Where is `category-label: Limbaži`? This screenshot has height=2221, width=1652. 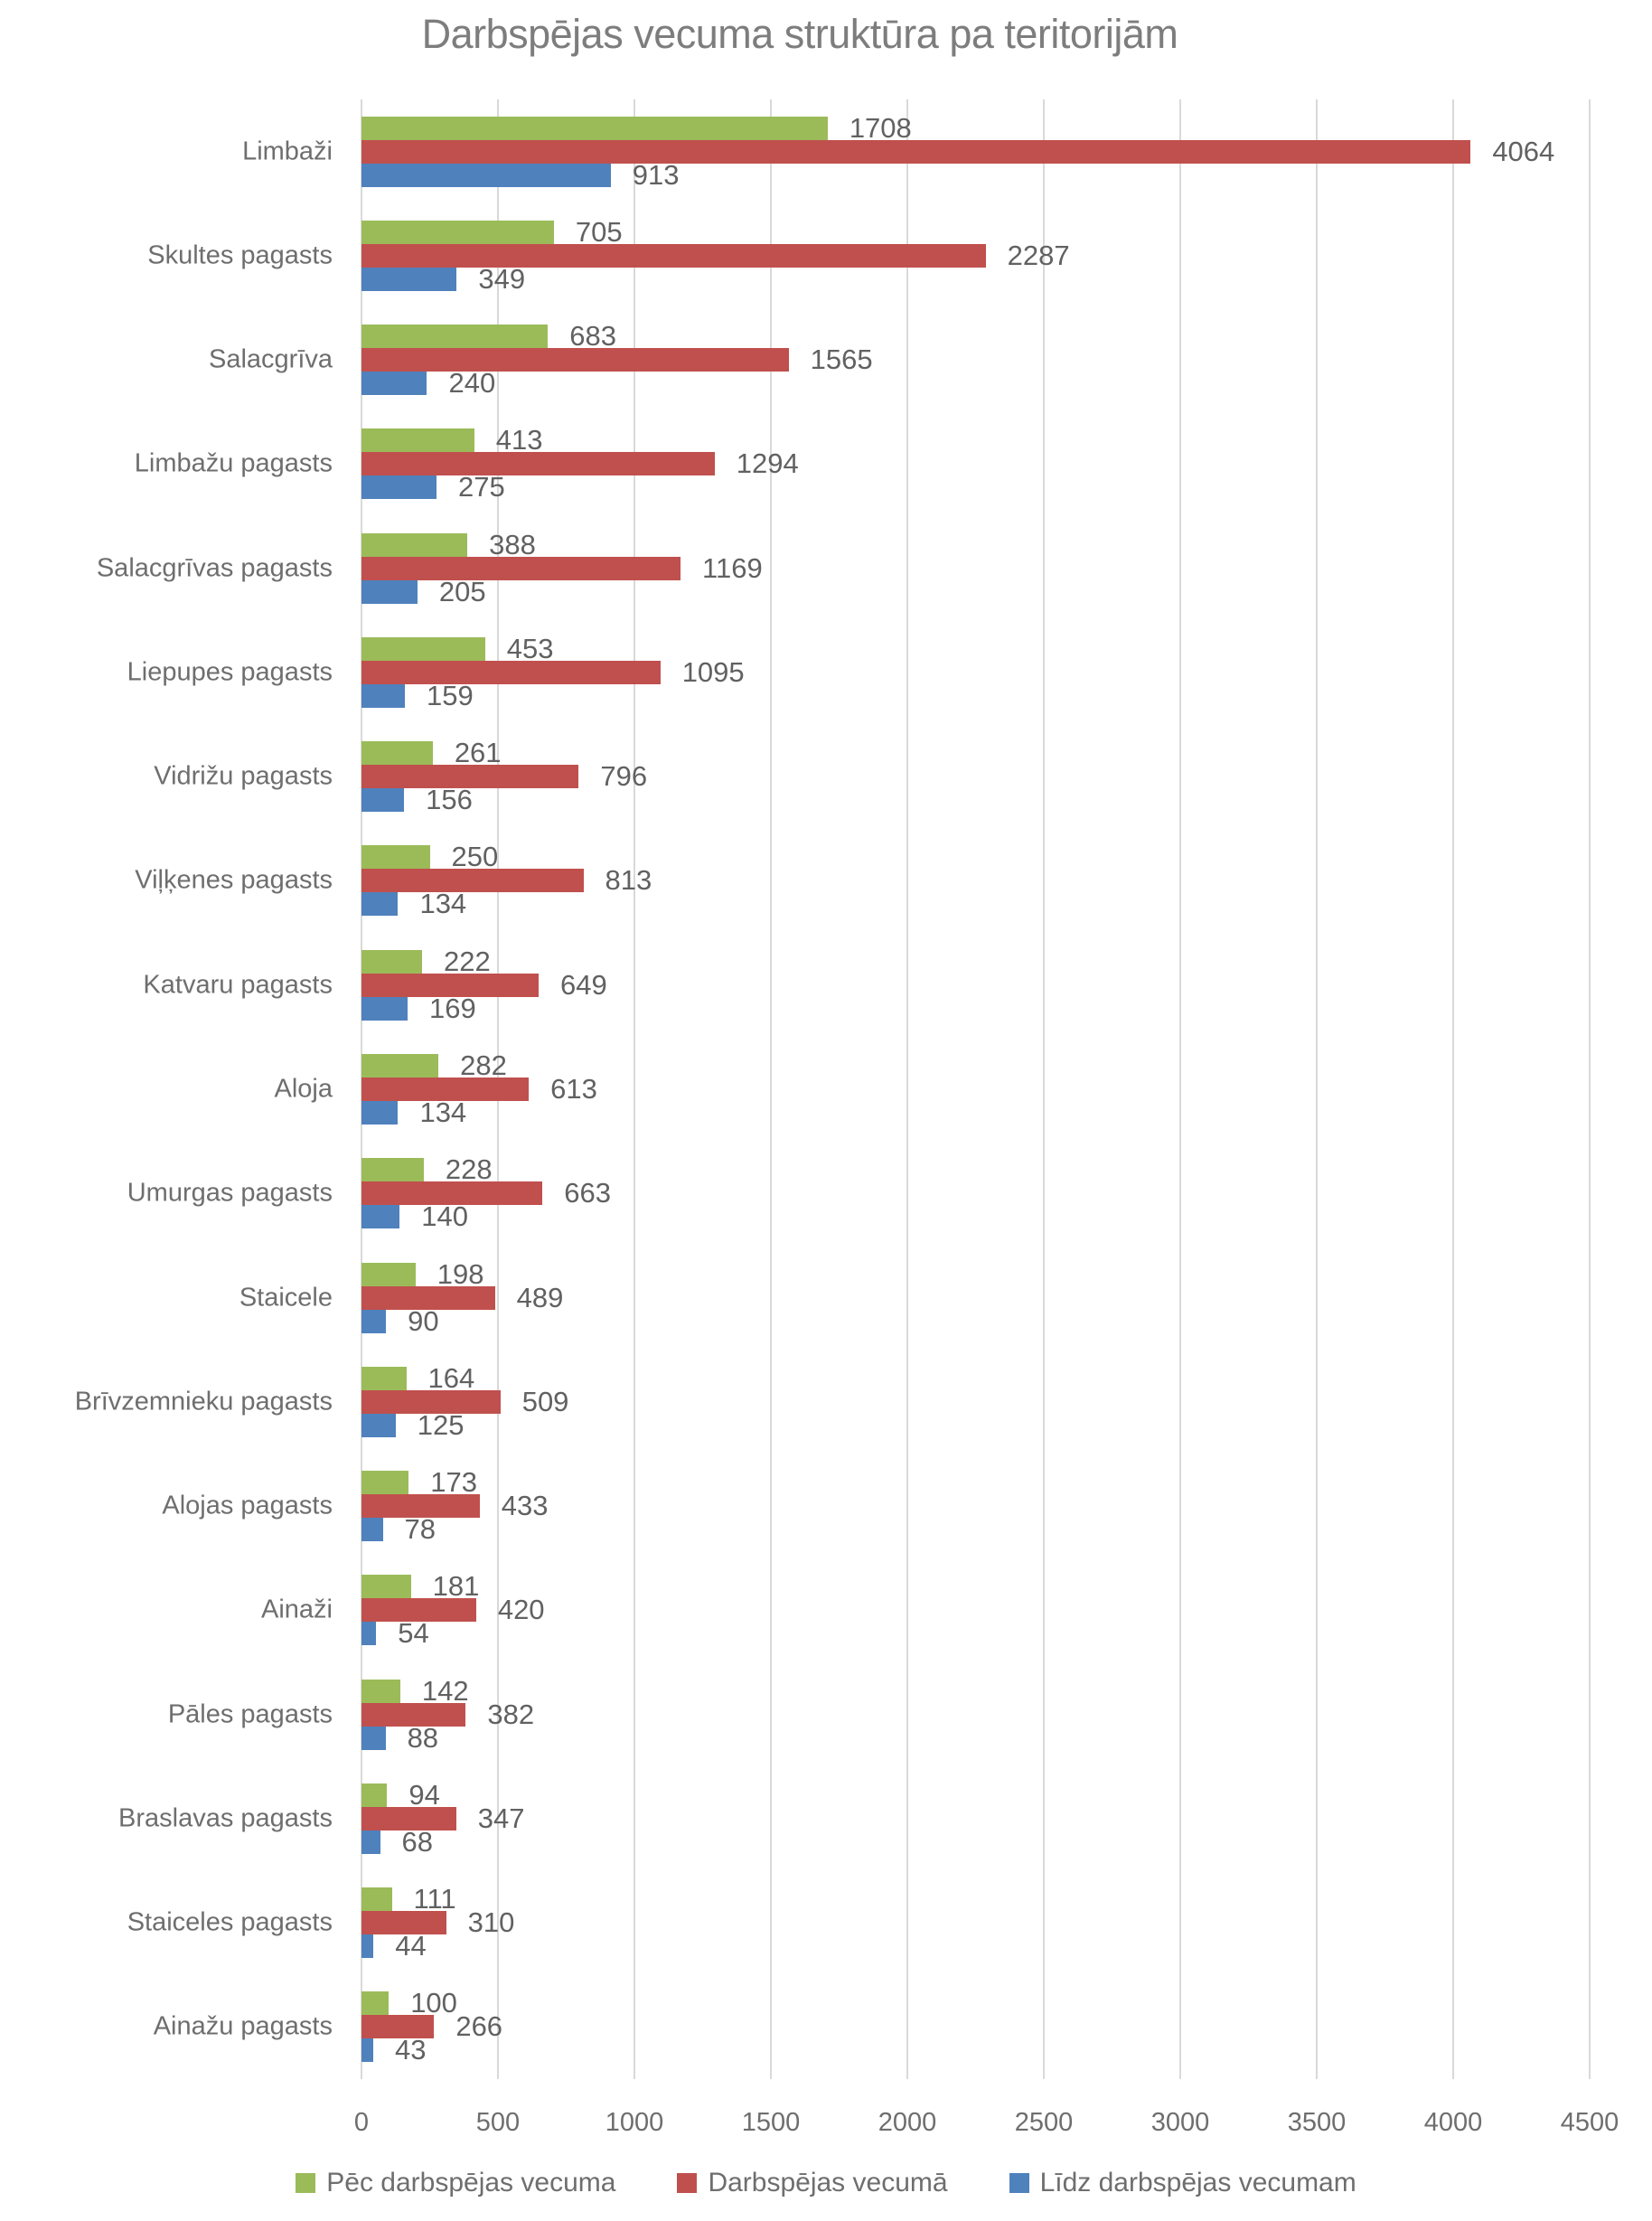
category-label: Limbaži is located at coordinates (287, 151).